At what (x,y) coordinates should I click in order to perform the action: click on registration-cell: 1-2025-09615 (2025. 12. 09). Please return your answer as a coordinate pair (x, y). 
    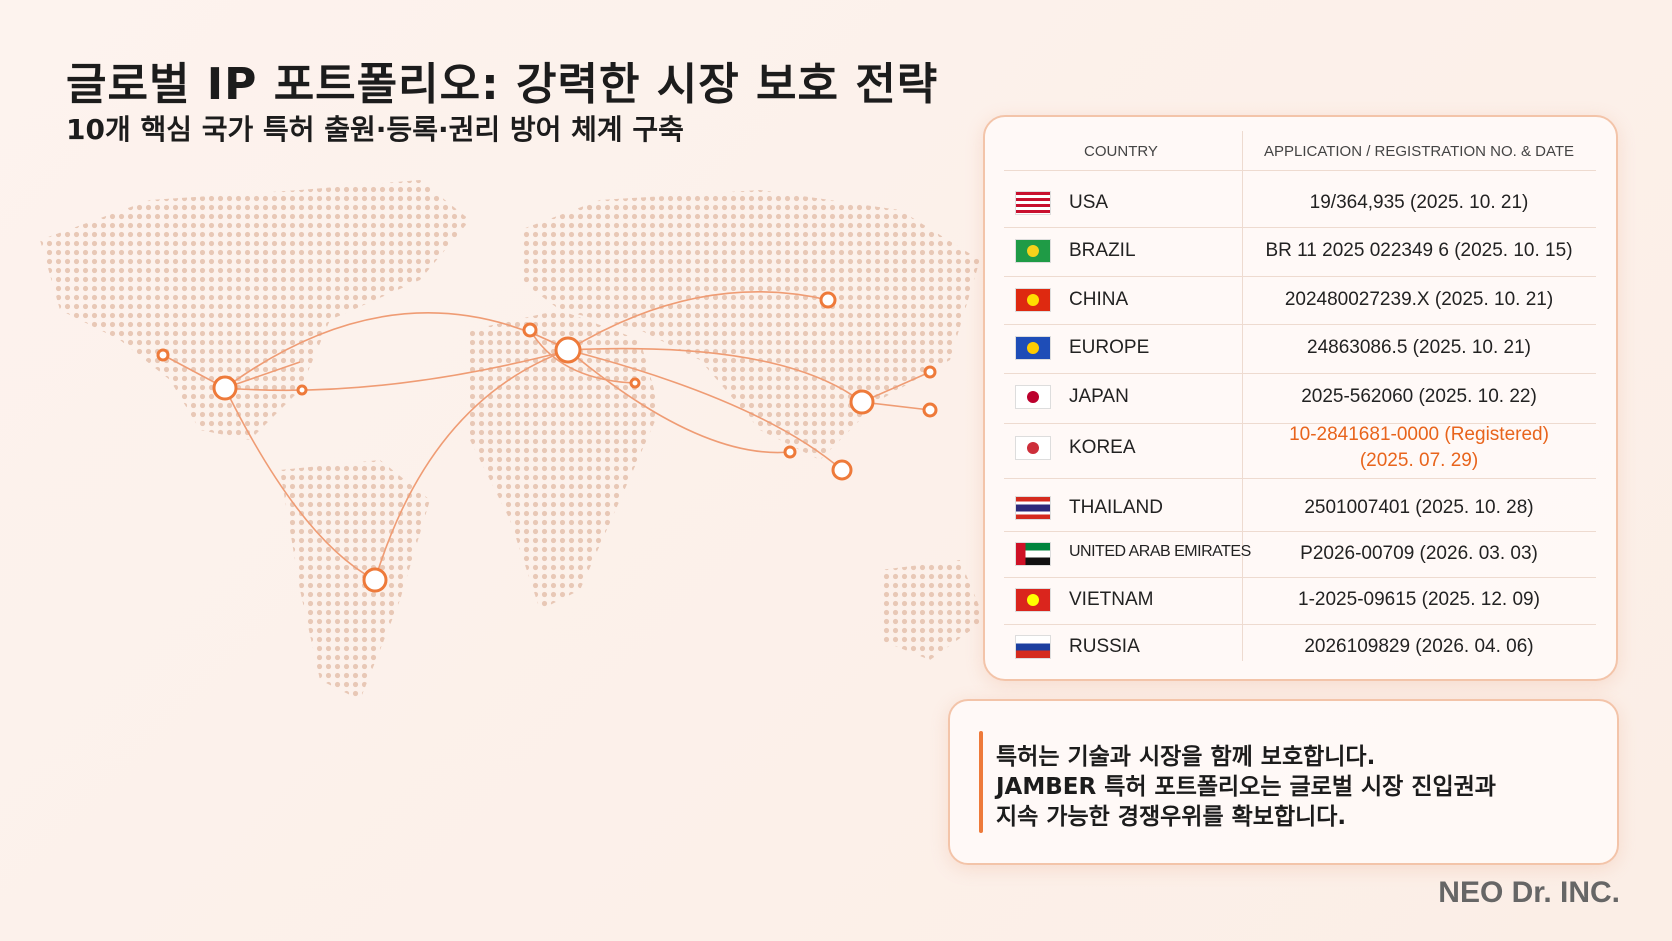
    Looking at the image, I should click on (1419, 600).